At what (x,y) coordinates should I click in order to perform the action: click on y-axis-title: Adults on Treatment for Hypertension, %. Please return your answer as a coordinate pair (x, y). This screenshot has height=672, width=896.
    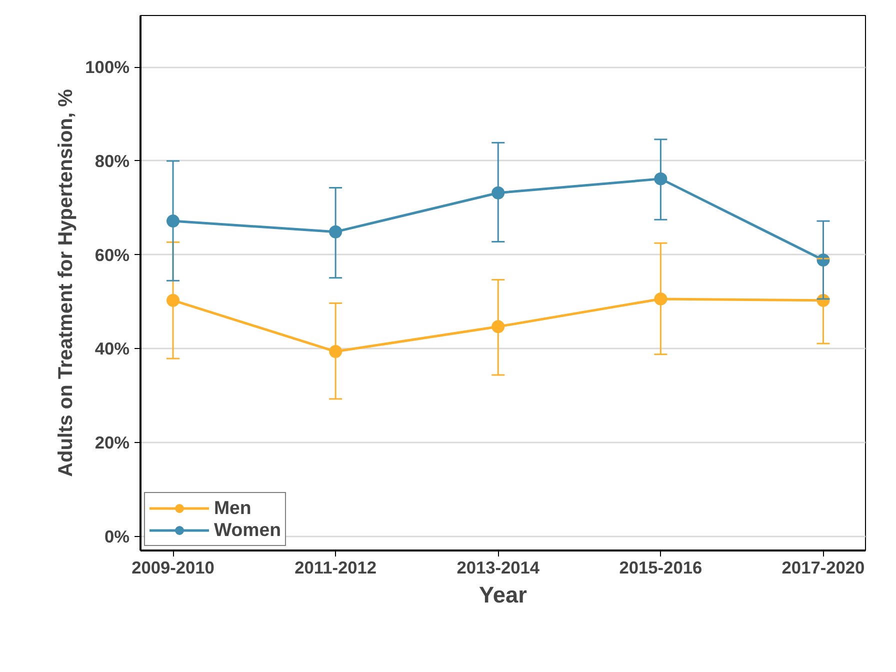
    Looking at the image, I should click on (66, 282).